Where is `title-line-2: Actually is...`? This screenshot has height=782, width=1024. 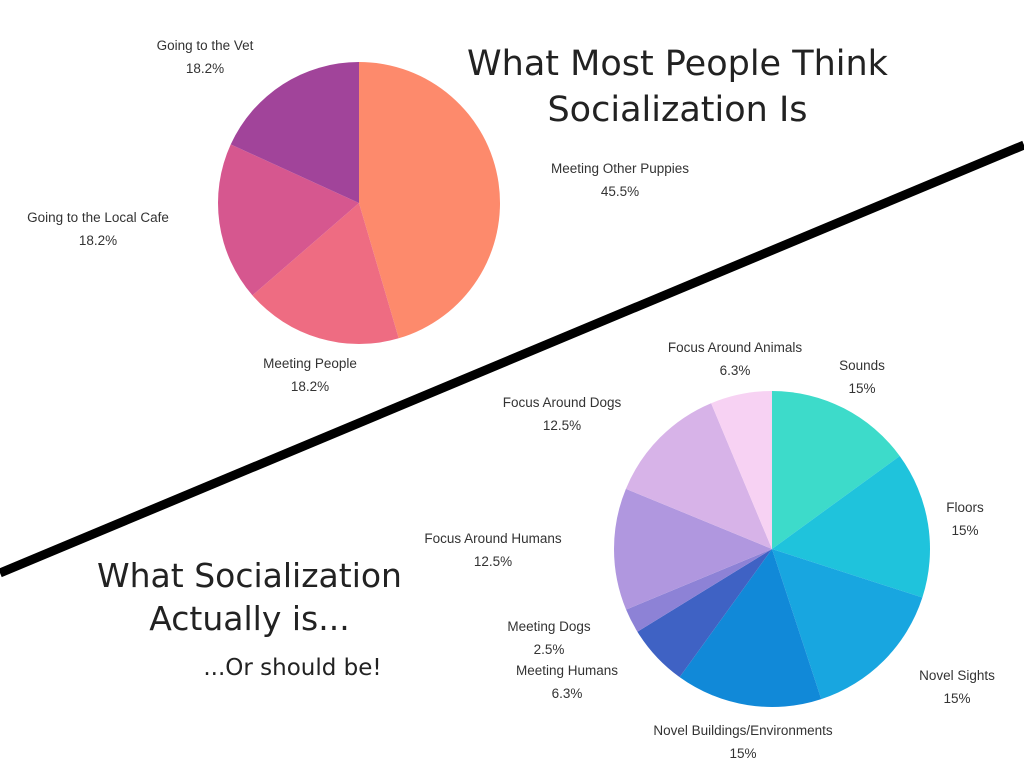
title-line-2: Actually is... is located at coordinates (249, 618).